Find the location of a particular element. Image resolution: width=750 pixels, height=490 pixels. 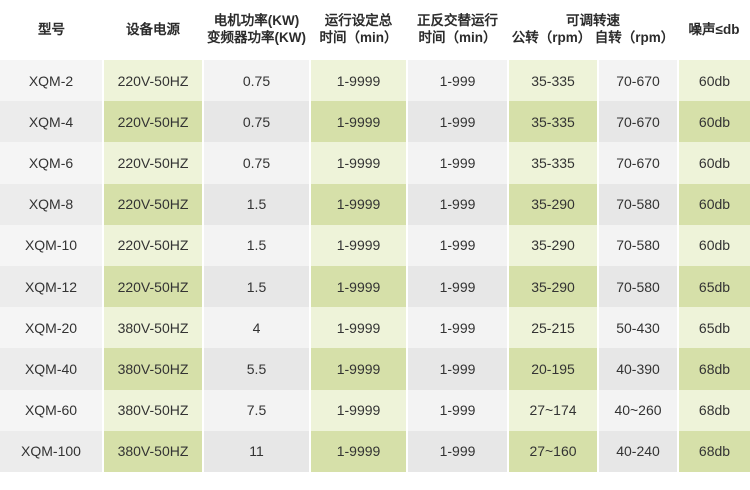

column-header-runtime-line1: 运行设定总 is located at coordinates (358, 21).